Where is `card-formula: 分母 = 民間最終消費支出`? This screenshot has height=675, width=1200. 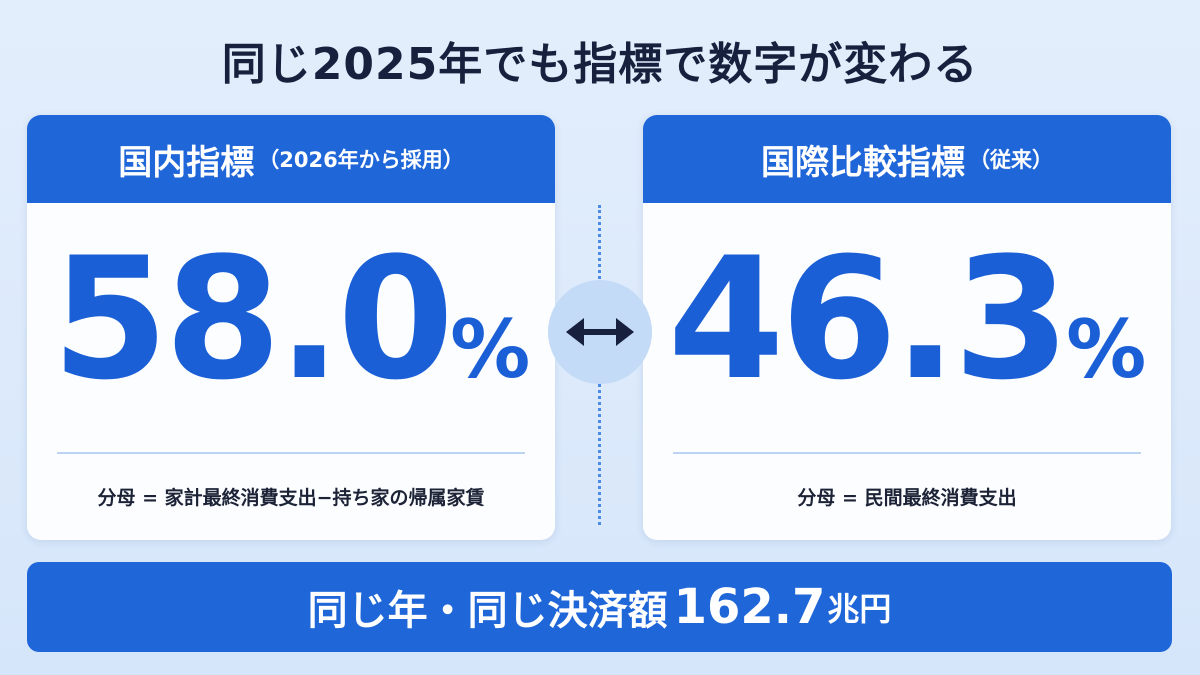 card-formula: 分母 = 民間最終消費支出 is located at coordinates (907, 498).